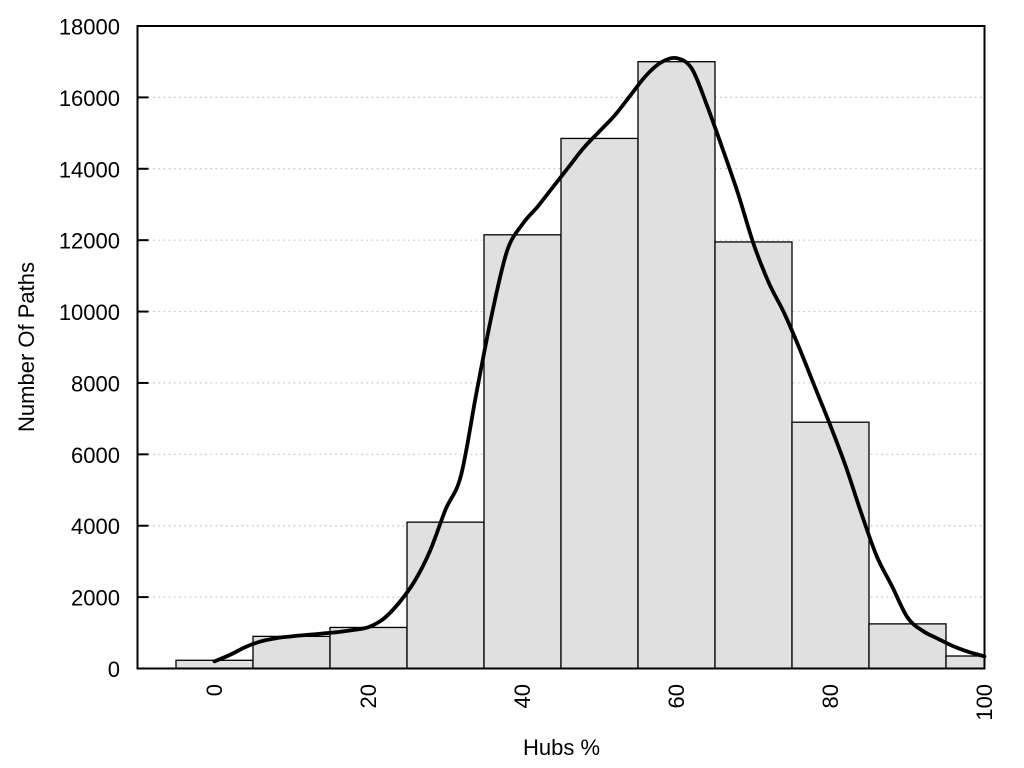 The height and width of the screenshot is (768, 1024). I want to click on y-tick-label: 12000, so click(89, 241).